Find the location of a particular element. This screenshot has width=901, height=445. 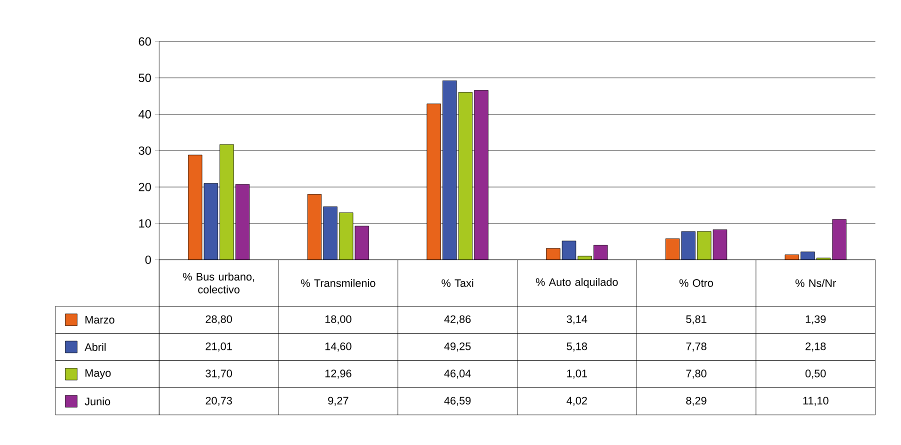

data-label: 0,50 is located at coordinates (815, 374).